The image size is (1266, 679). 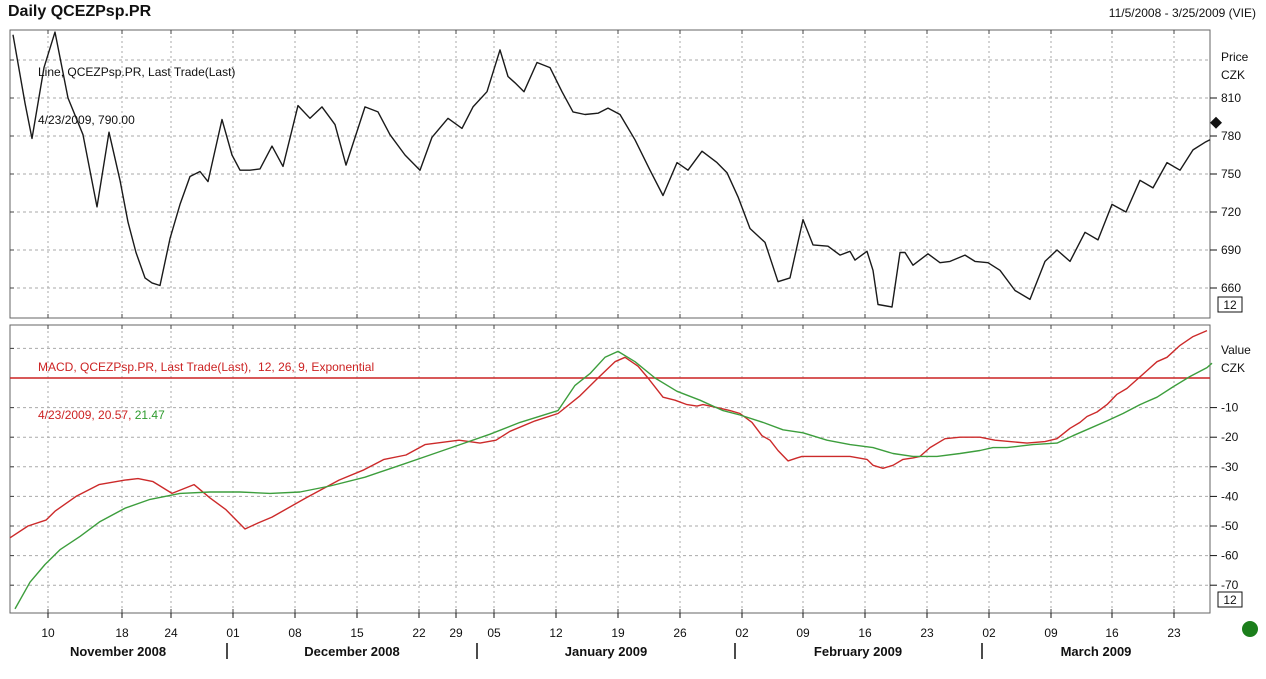 I want to click on last-trade-diamond-marker, so click(x=1216, y=122).